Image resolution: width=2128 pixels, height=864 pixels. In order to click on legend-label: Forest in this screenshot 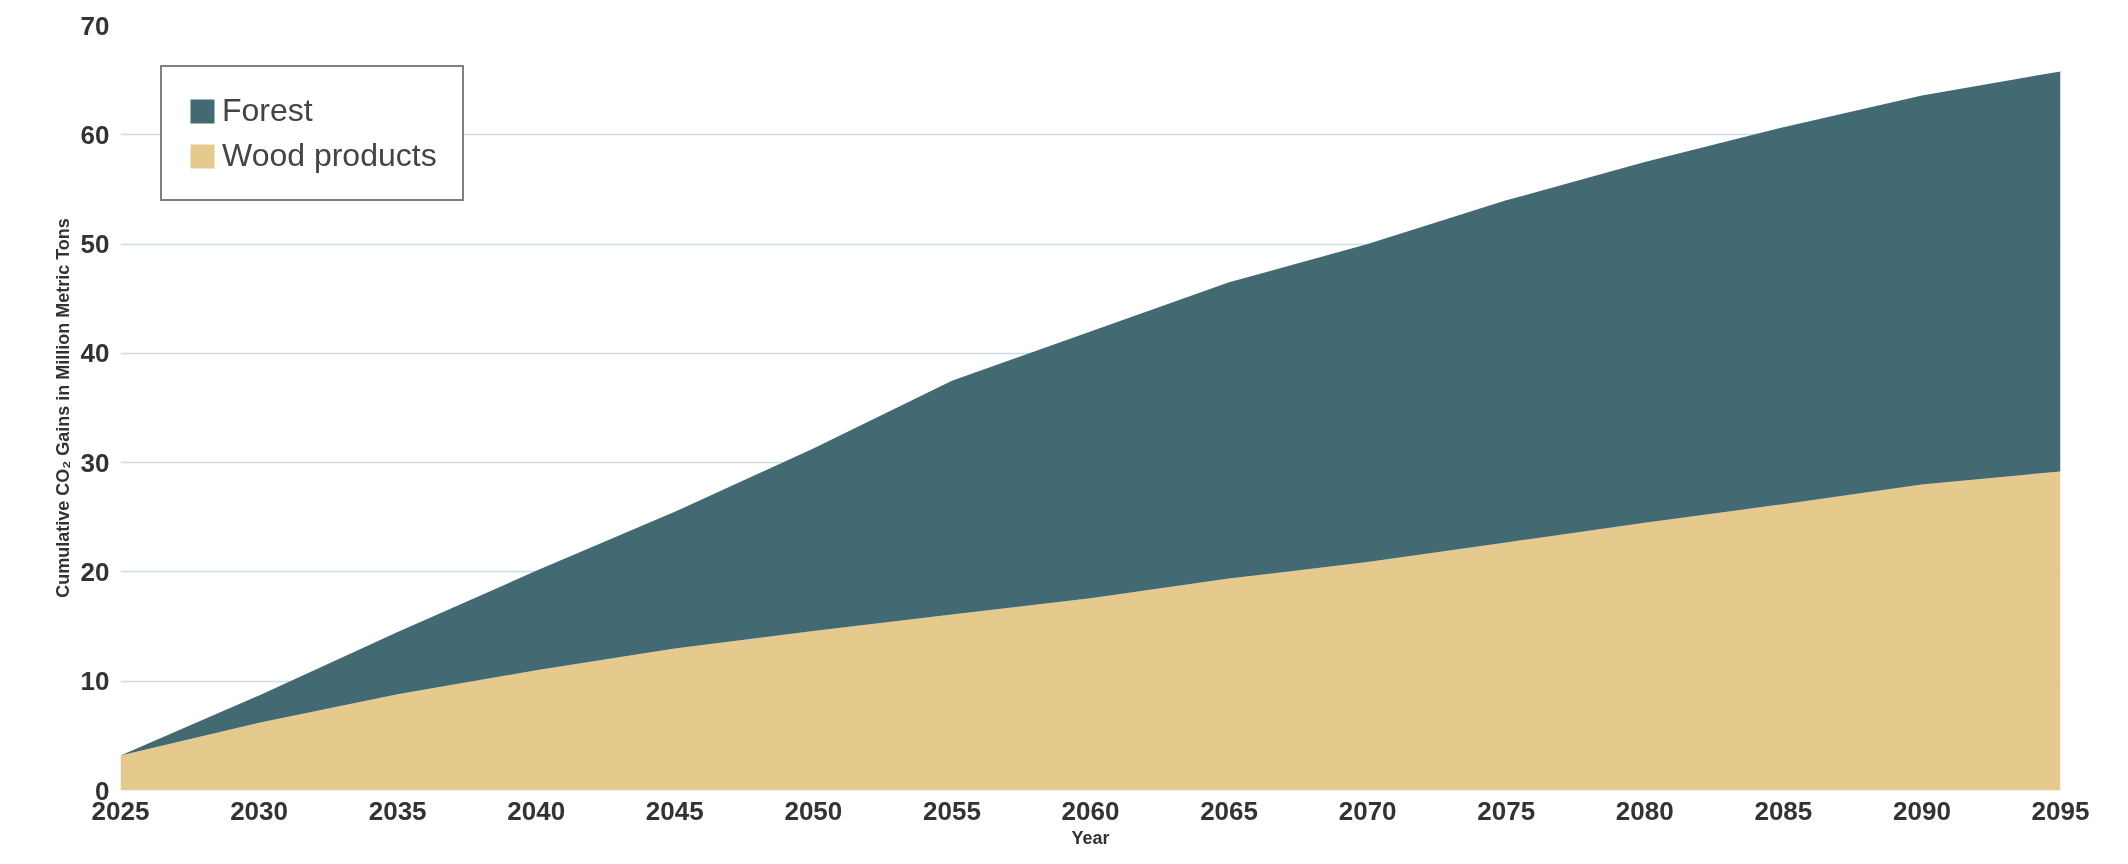, I will do `click(267, 110)`.